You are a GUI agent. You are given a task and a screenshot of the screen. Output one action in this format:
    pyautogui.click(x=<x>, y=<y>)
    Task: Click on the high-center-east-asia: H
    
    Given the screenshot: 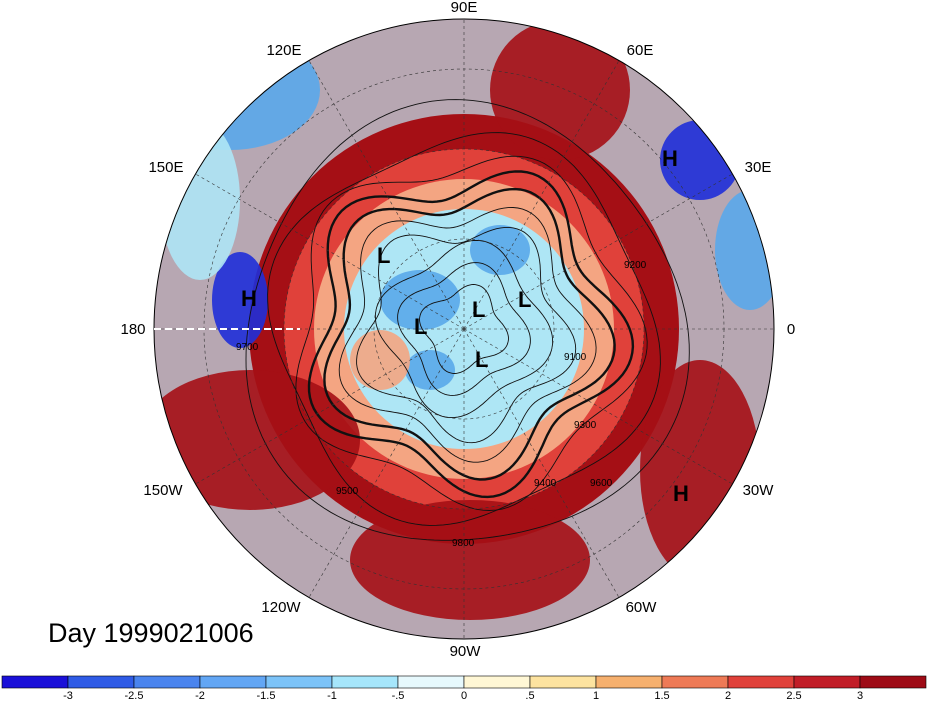 What is the action you would take?
    pyautogui.click(x=670, y=158)
    